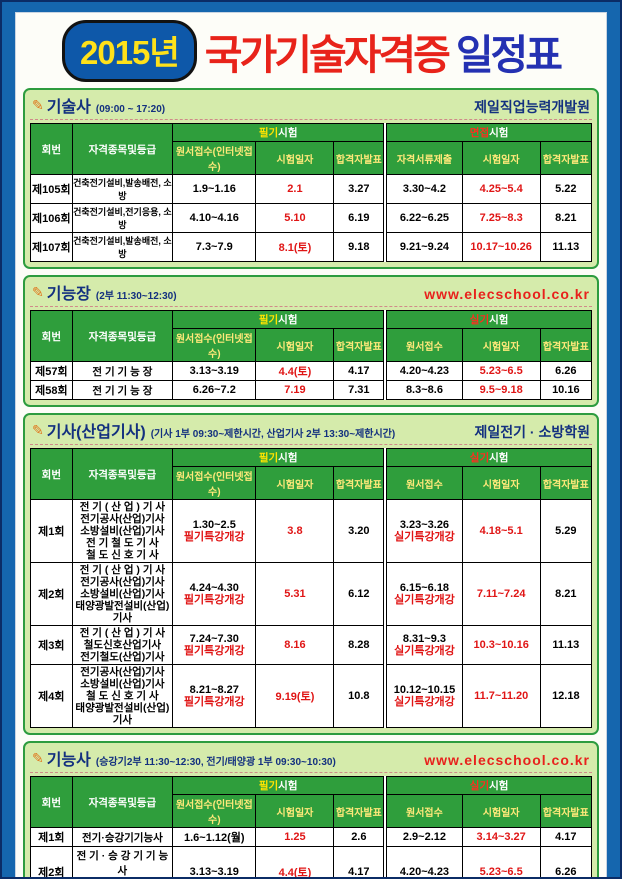 The height and width of the screenshot is (879, 622). What do you see at coordinates (488, 457) in the screenshot?
I see `second-exam-group-header: 실기시험` at bounding box center [488, 457].